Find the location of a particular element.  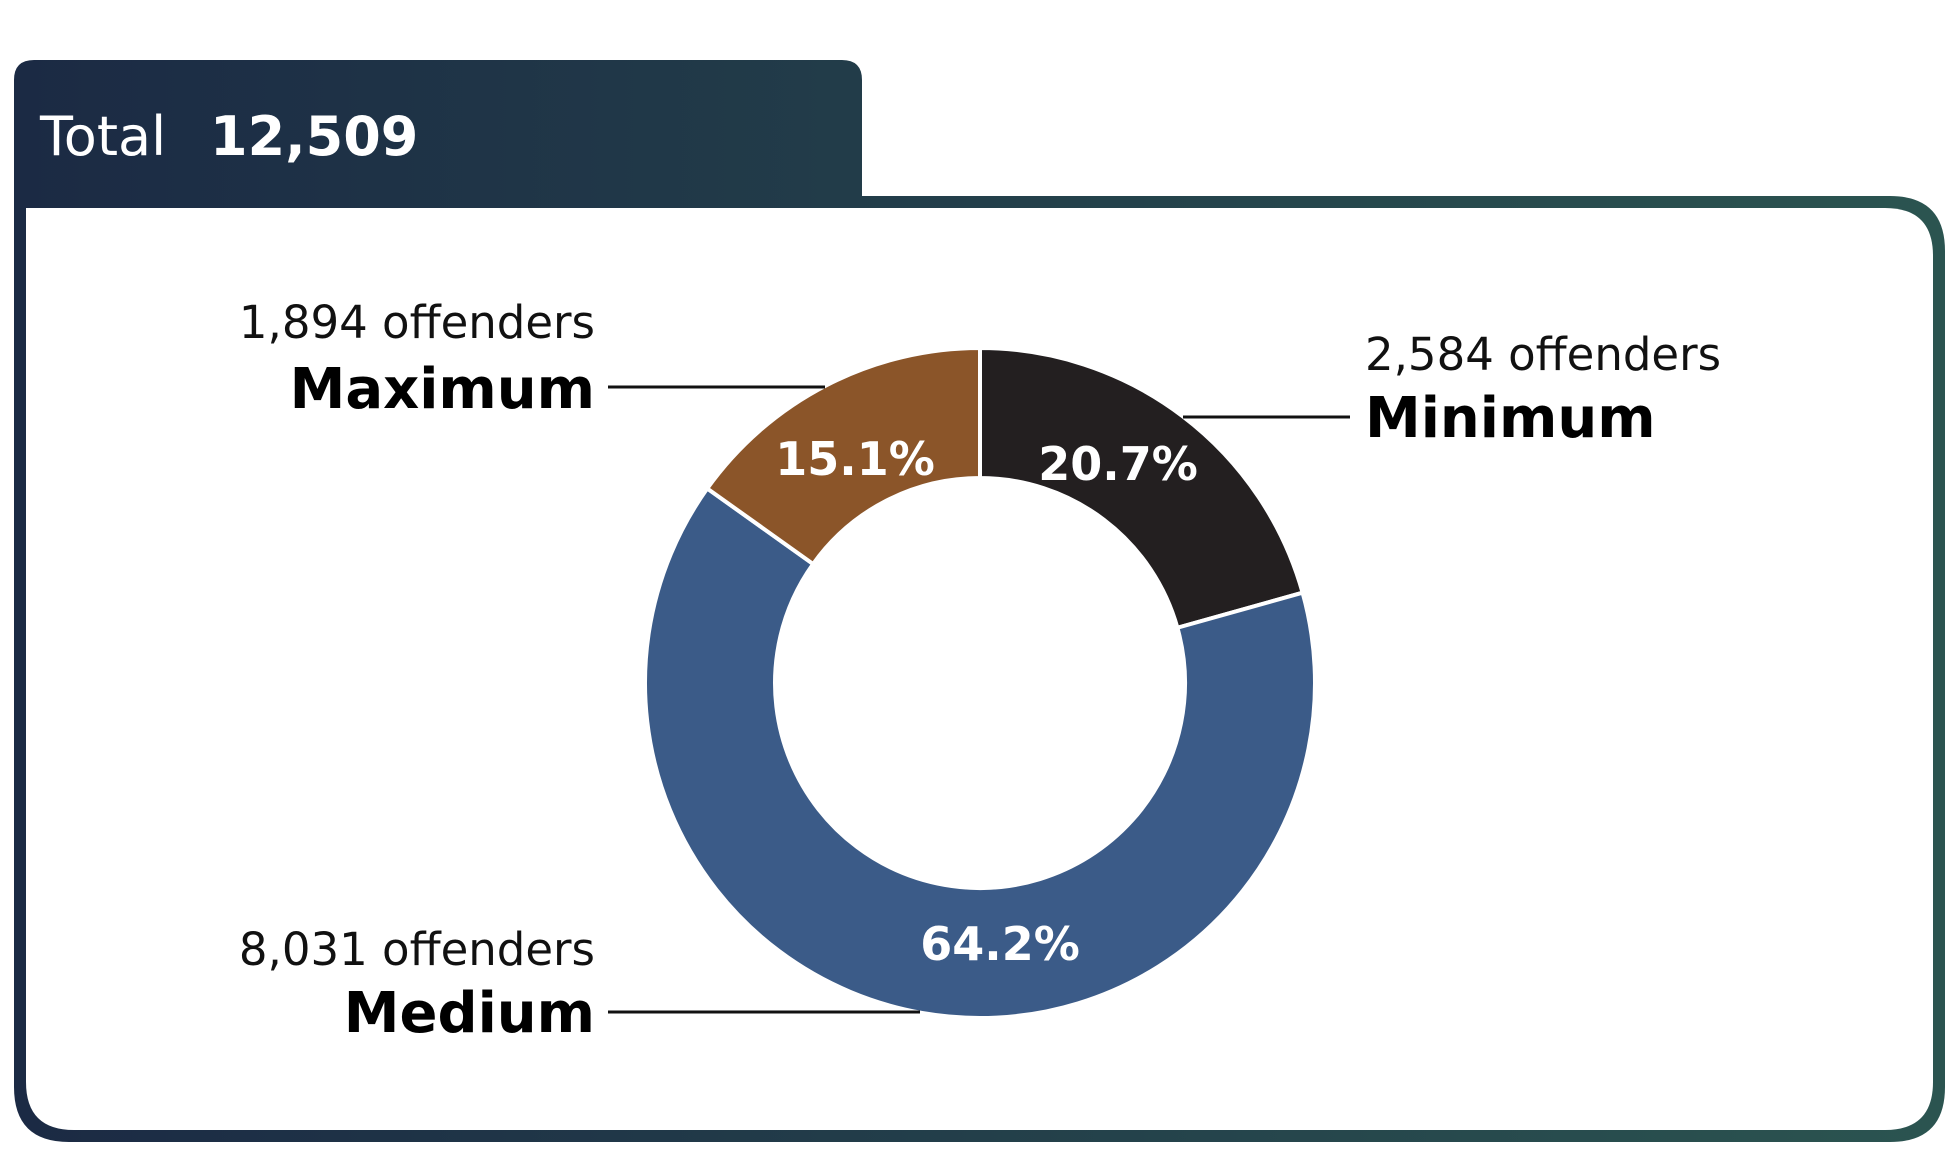

slice-maximum is located at coordinates (843, 456).